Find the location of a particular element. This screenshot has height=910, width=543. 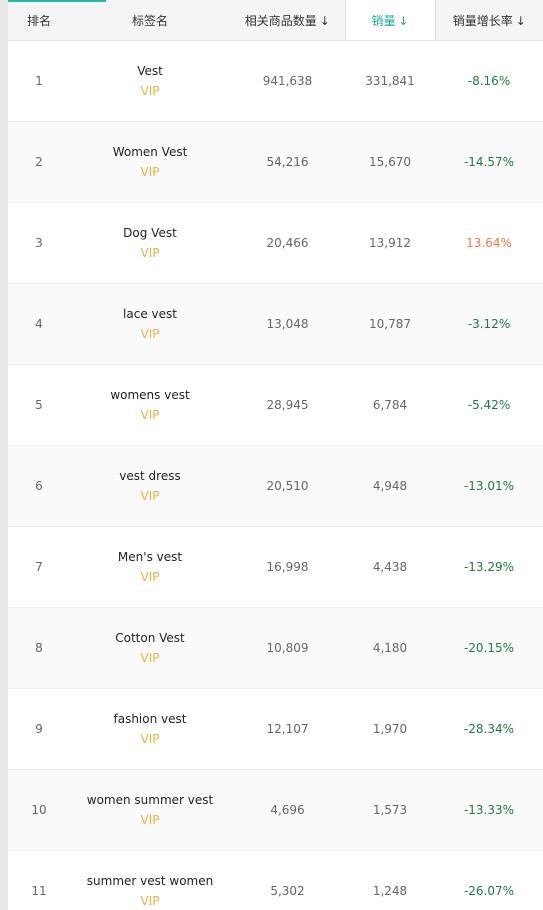

products-value: 20,466 is located at coordinates (287, 243).